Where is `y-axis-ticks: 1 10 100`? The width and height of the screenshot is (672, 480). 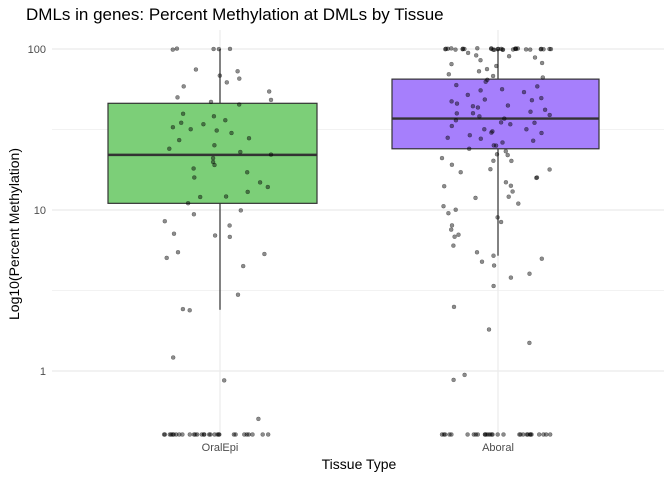
y-axis-ticks: 1 10 100 is located at coordinates (37, 211).